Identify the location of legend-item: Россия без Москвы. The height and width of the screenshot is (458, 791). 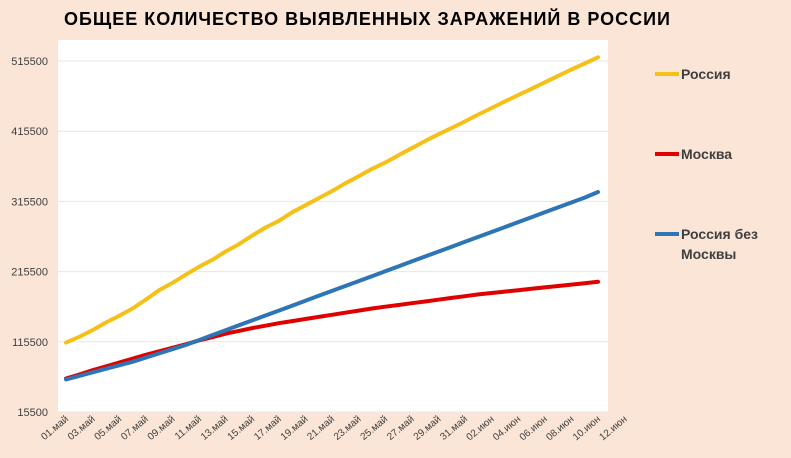
(723, 244).